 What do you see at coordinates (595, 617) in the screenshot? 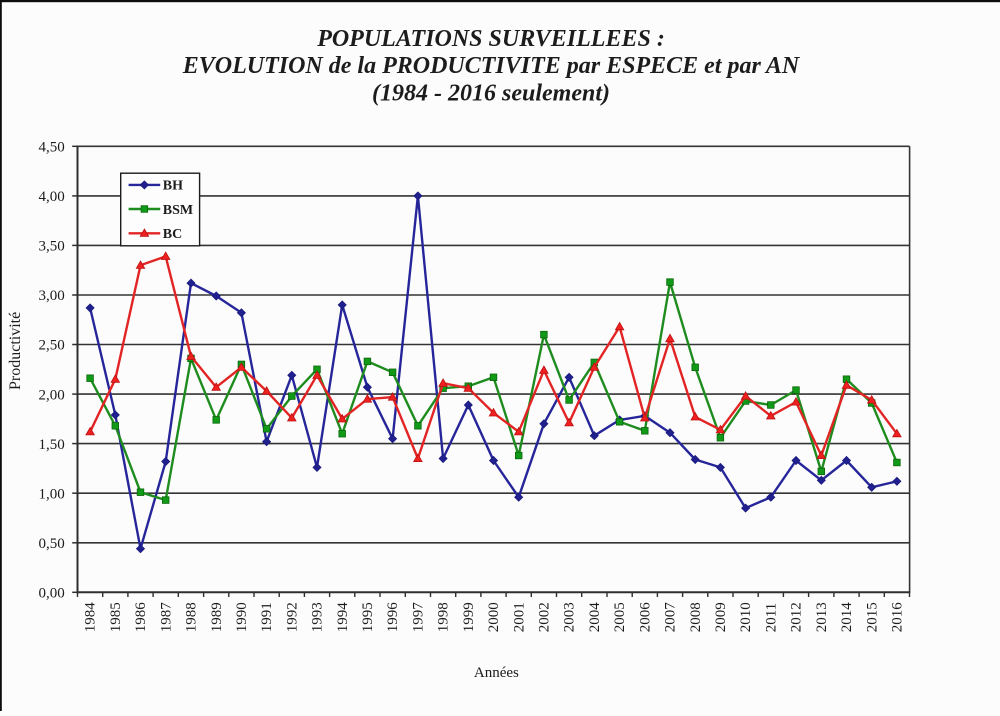
I see `svg-text: 2004` at bounding box center [595, 617].